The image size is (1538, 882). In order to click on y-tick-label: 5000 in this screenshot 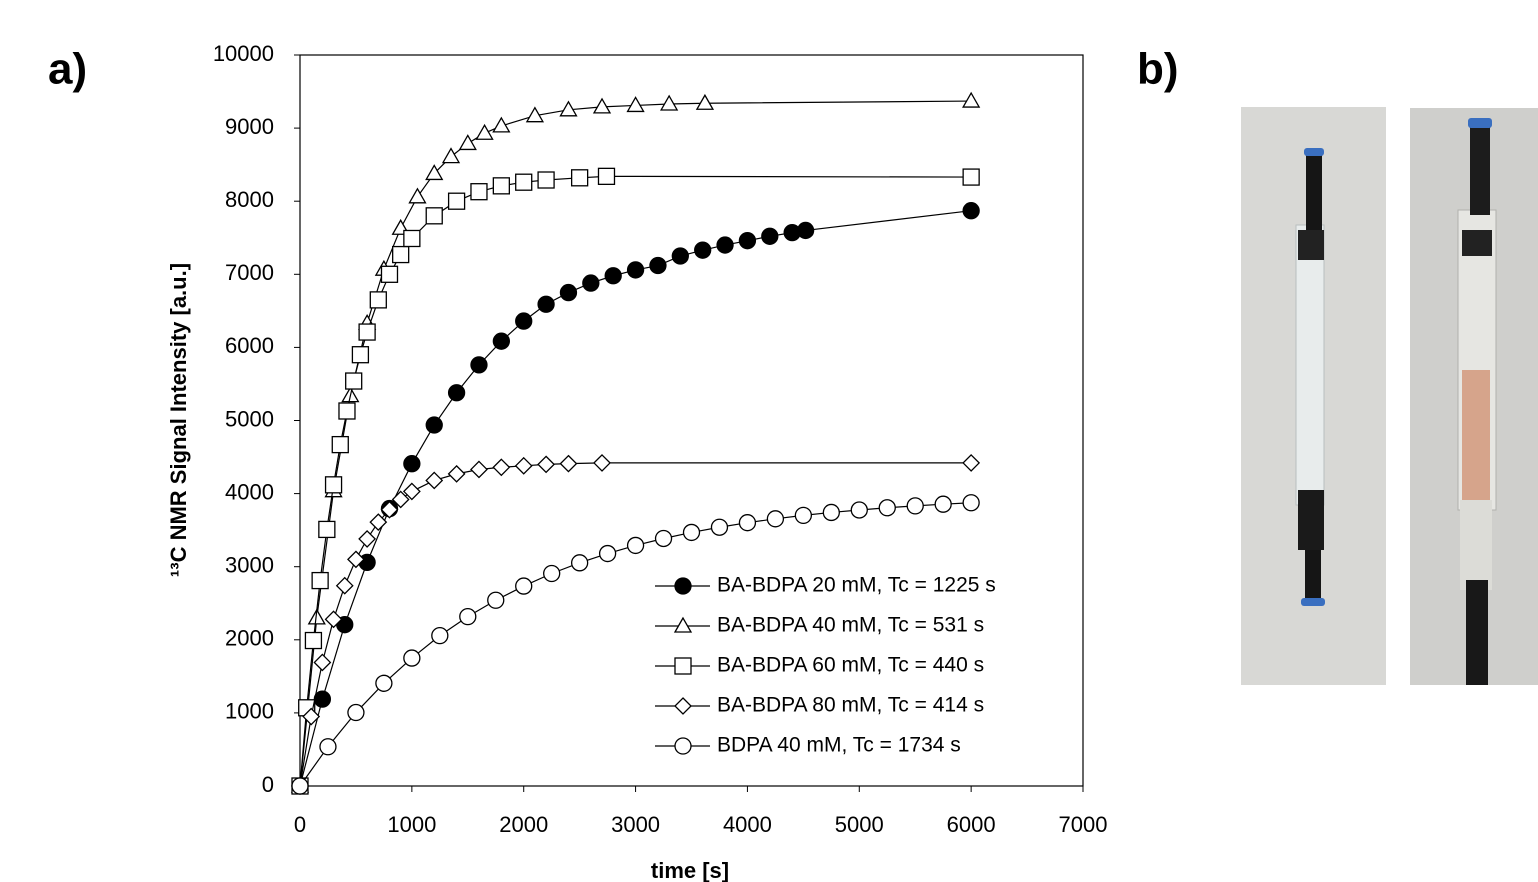, I will do `click(249, 418)`.